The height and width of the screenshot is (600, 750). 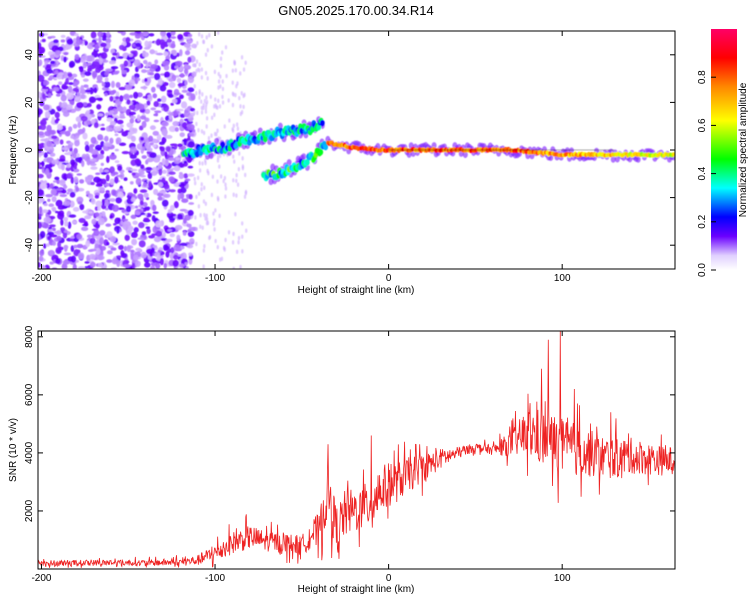 What do you see at coordinates (29, 150) in the screenshot?
I see `y-tick-label: 0` at bounding box center [29, 150].